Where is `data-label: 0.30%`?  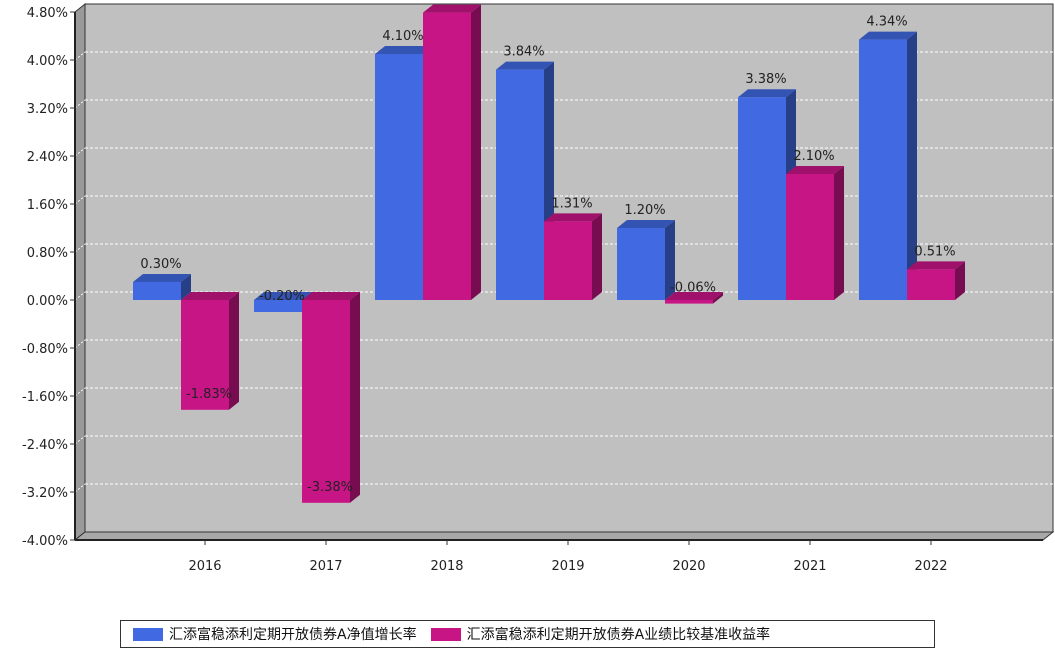 data-label: 0.30% is located at coordinates (160, 264).